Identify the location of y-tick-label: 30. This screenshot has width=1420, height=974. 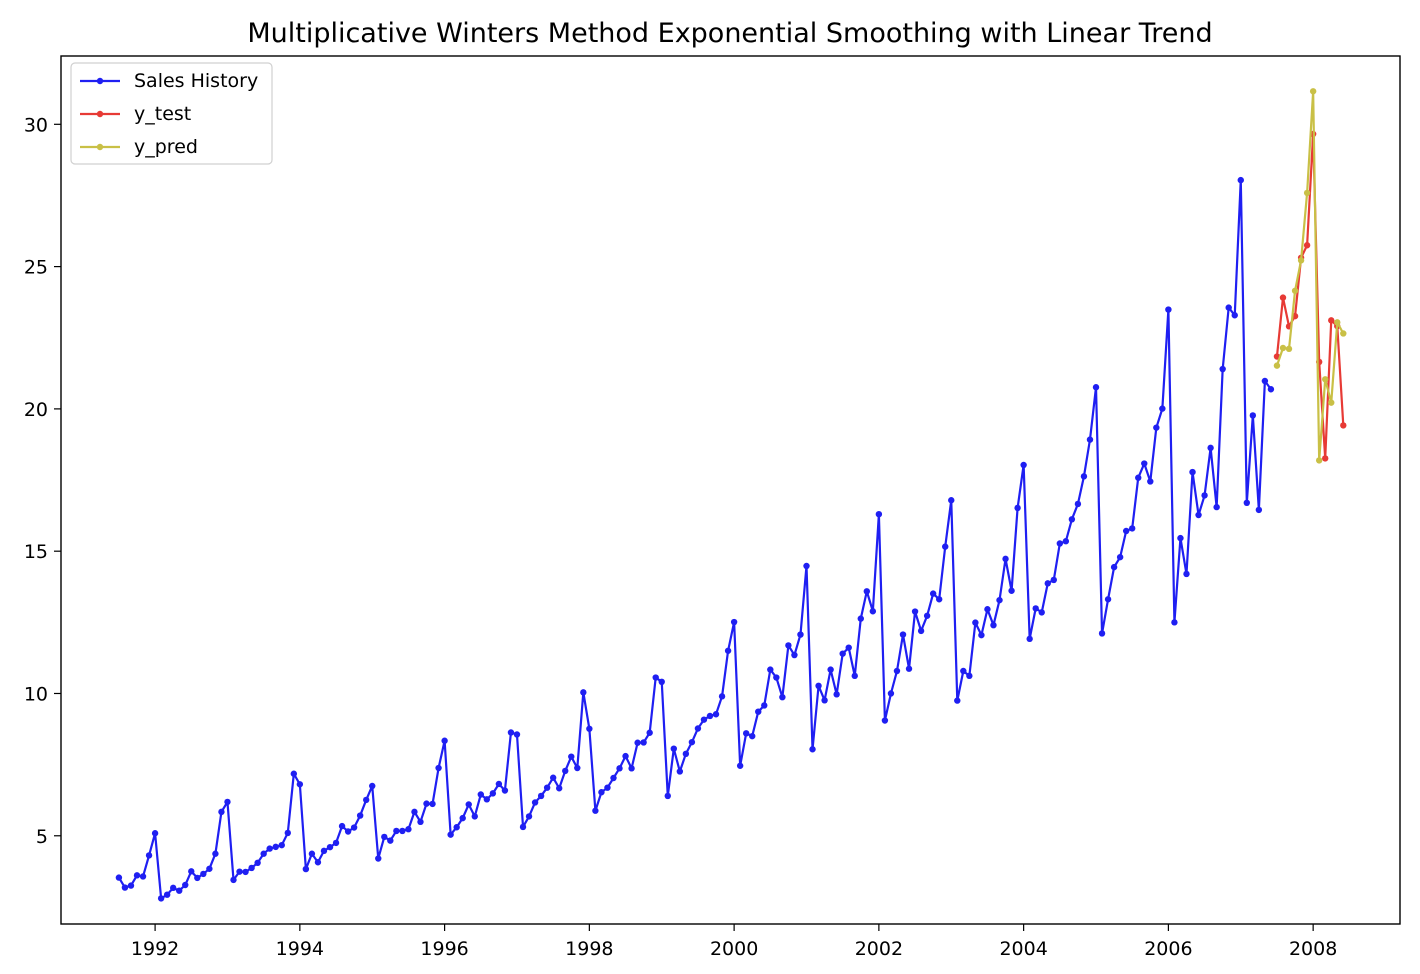
(36, 125).